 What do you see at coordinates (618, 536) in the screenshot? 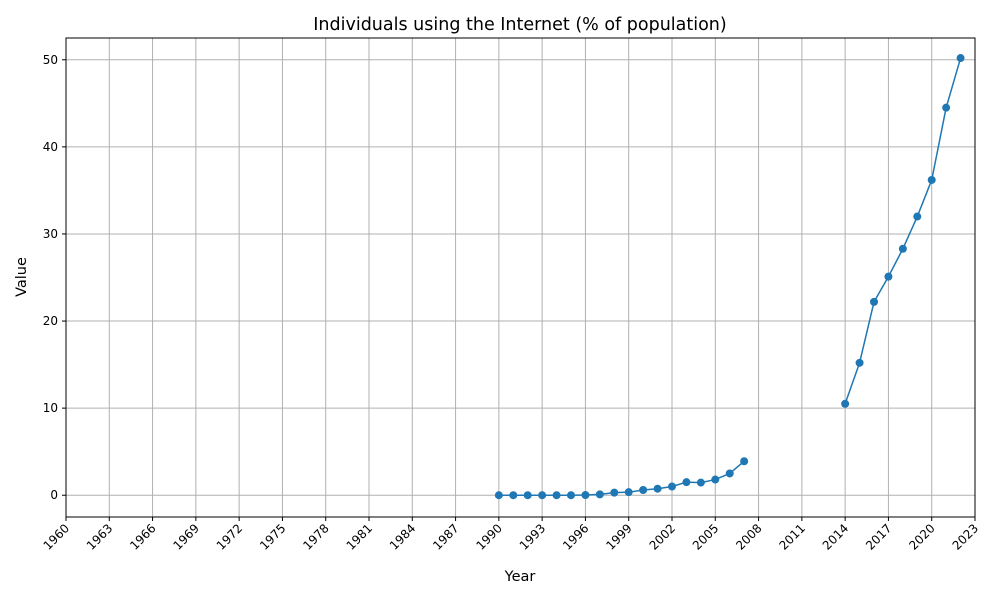
I see `x-tick-label: 1999` at bounding box center [618, 536].